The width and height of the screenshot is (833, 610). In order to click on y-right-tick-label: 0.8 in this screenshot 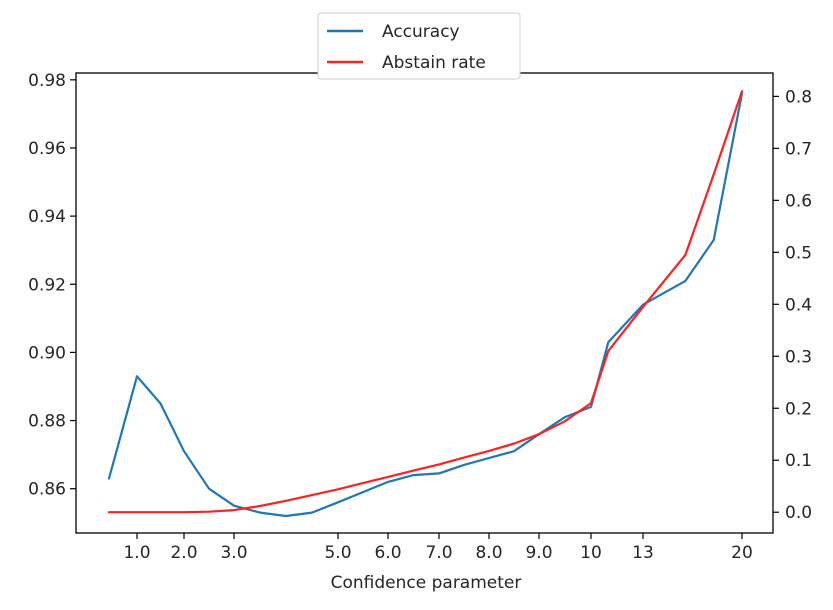, I will do `click(798, 97)`.